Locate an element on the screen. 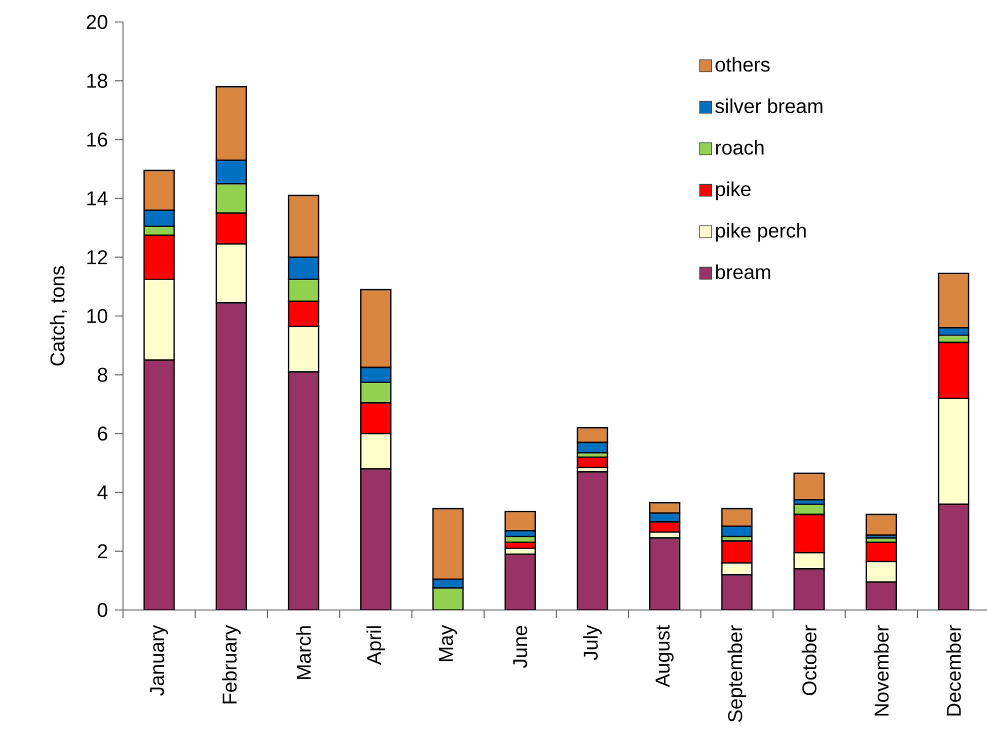  y-tick-label: 14 is located at coordinates (97, 199).